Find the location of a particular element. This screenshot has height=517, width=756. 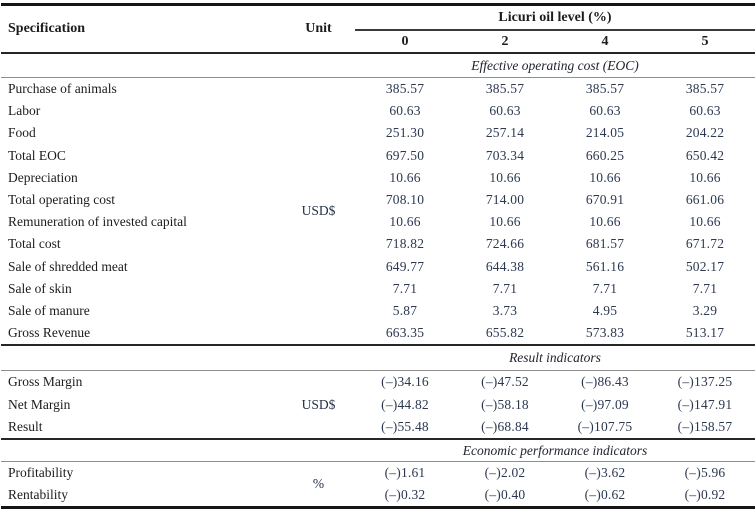

row-label: Food is located at coordinates (22, 133).